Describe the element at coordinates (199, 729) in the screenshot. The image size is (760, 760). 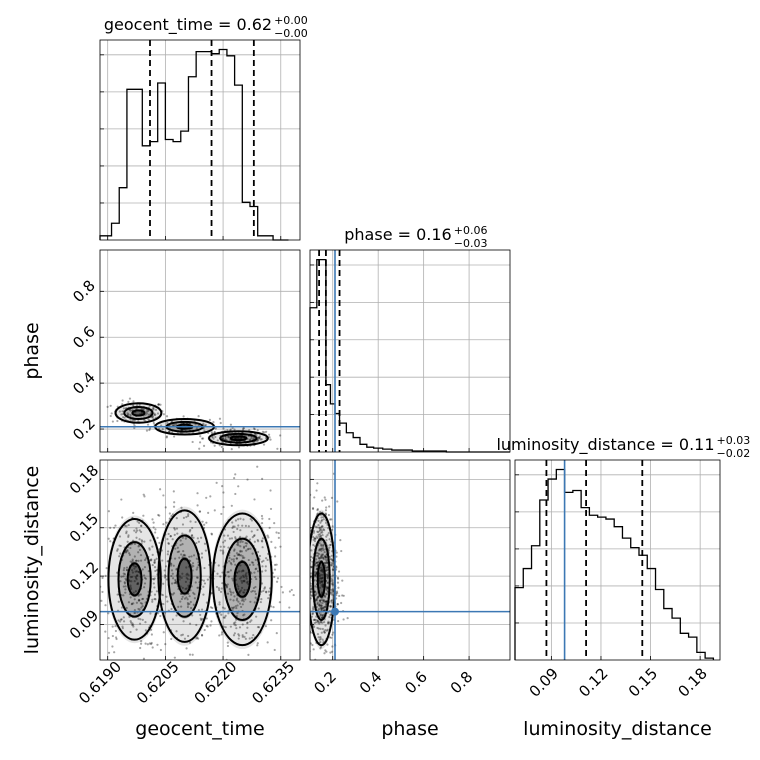
I see `x-axis-label-geocent_time: geocent_time` at that location.